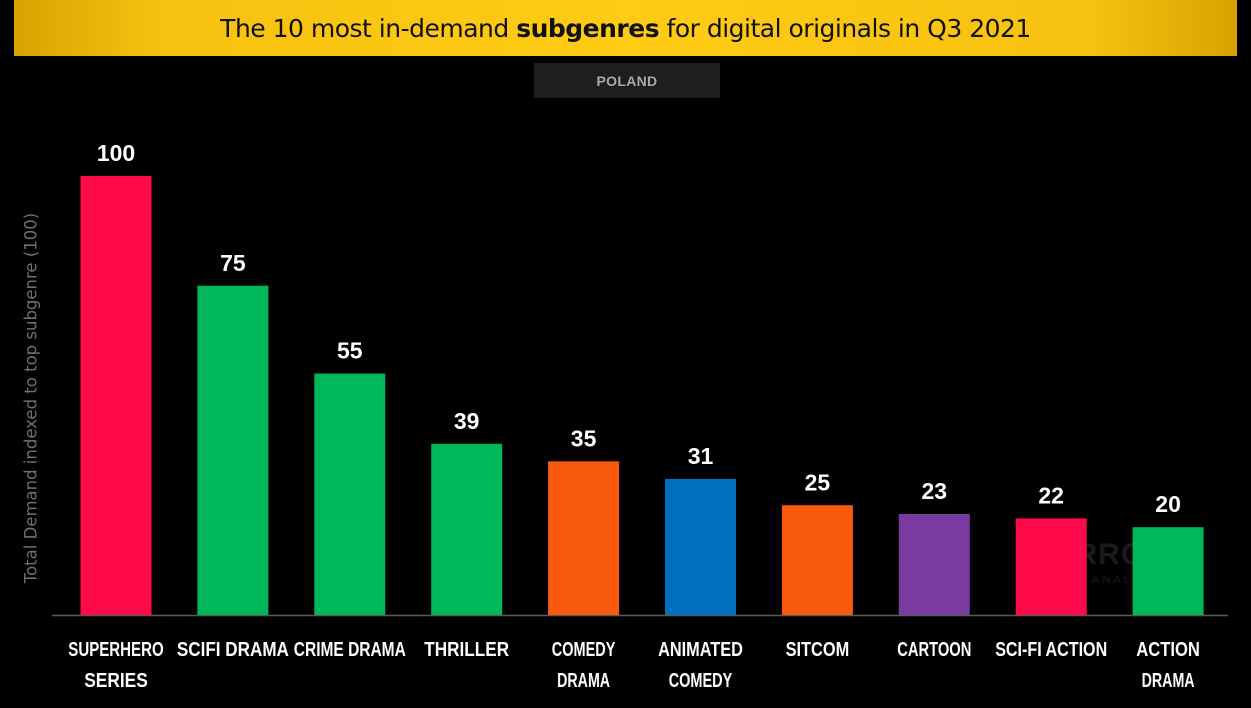 Image resolution: width=1251 pixels, height=708 pixels. What do you see at coordinates (1168, 504) in the screenshot?
I see `bar-value-label: 20` at bounding box center [1168, 504].